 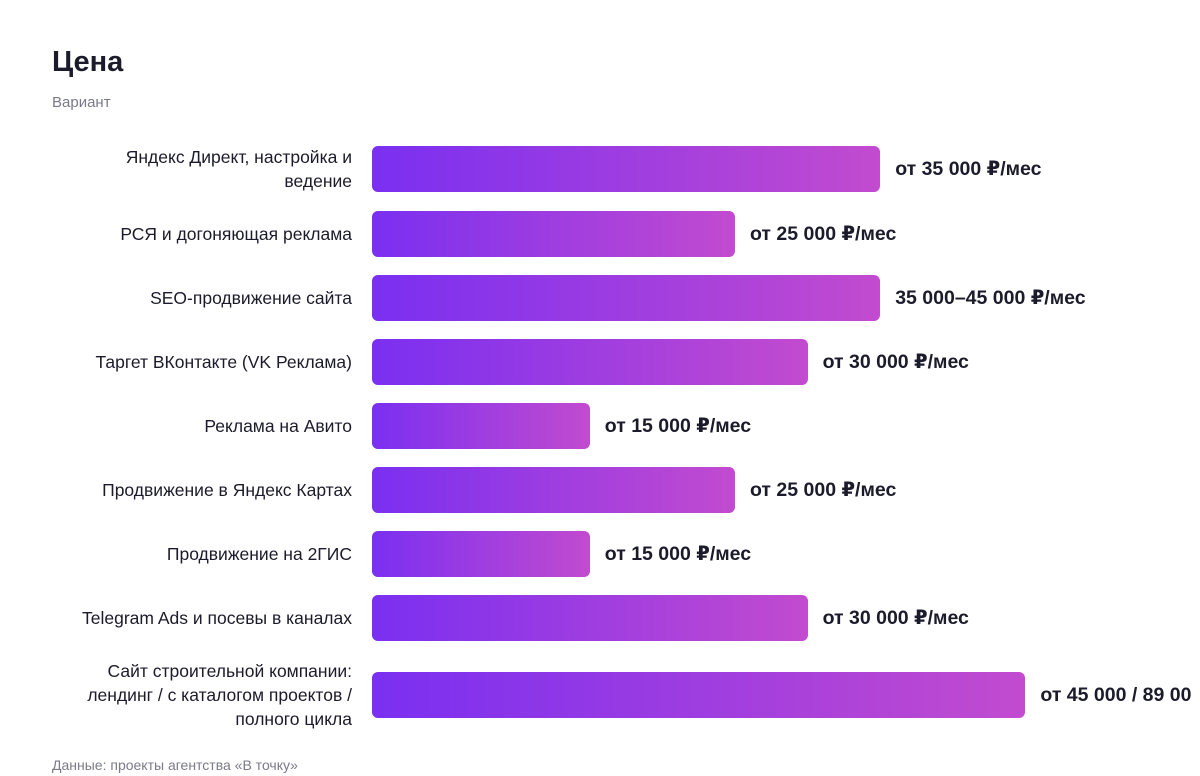 What do you see at coordinates (238, 169) in the screenshot?
I see `category-label: Яндекс Директ, настройка и ведение` at bounding box center [238, 169].